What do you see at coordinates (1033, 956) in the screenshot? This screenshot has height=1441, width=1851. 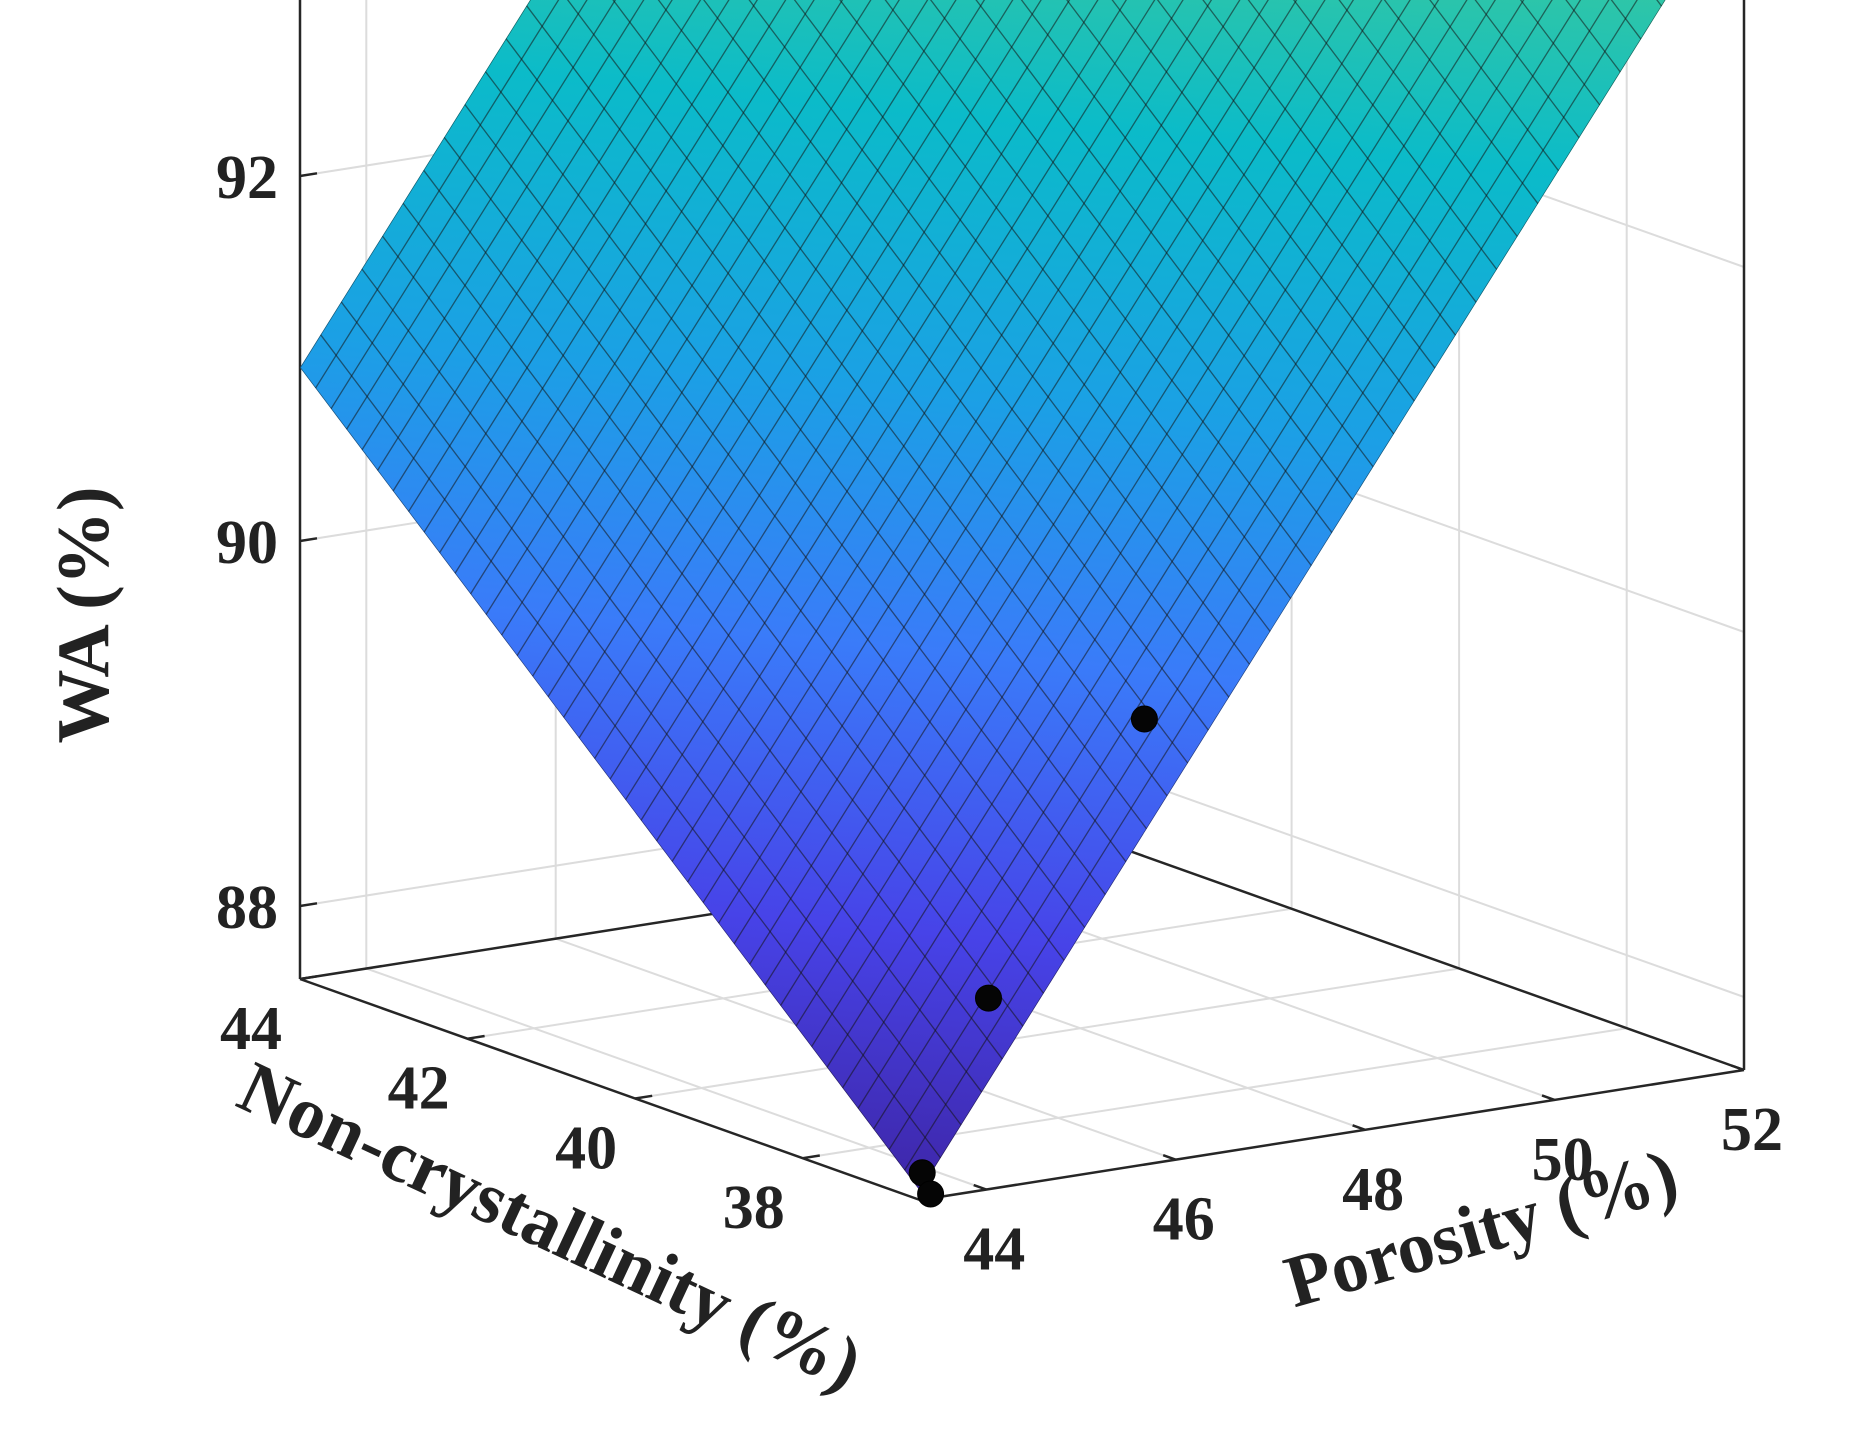 I see `data-points` at bounding box center [1033, 956].